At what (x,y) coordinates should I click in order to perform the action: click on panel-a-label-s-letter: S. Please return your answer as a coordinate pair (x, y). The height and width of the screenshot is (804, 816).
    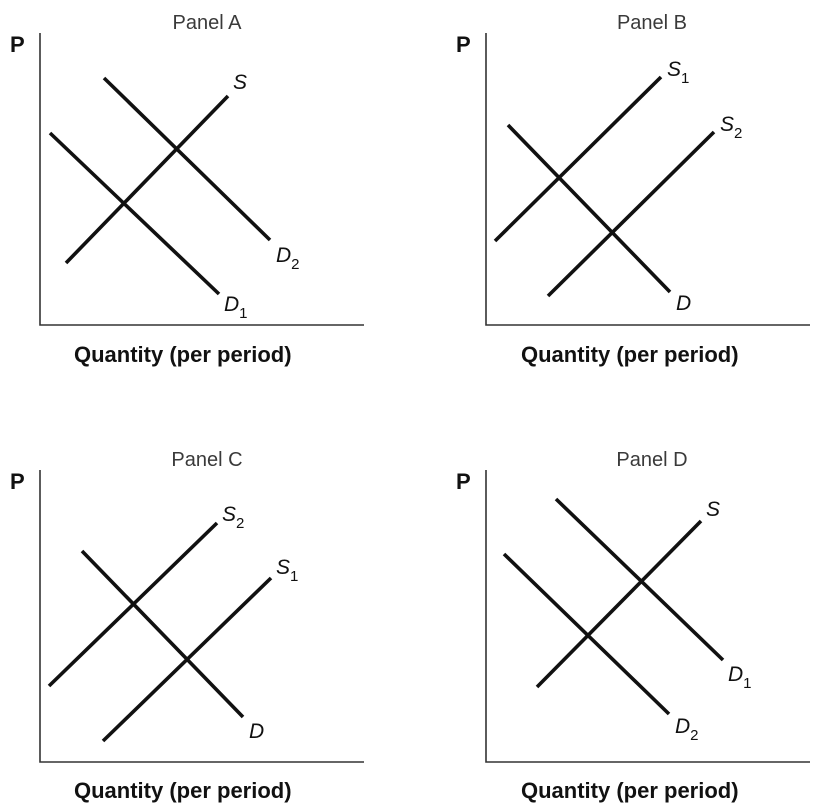
    Looking at the image, I should click on (240, 82).